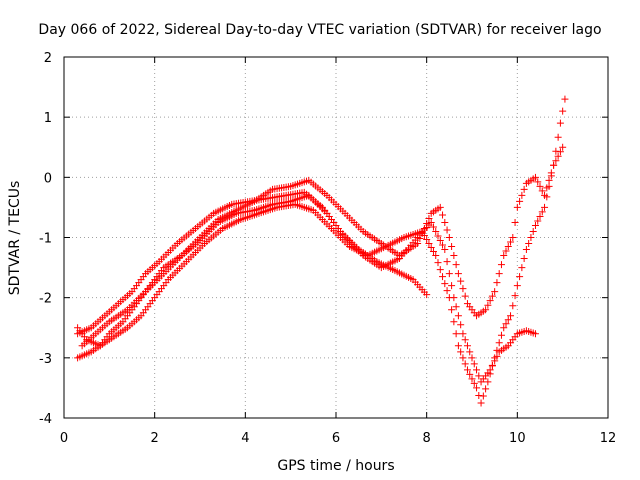 The height and width of the screenshot is (480, 640). What do you see at coordinates (335, 466) in the screenshot?
I see `x-axis-label: GPS time / hours` at bounding box center [335, 466].